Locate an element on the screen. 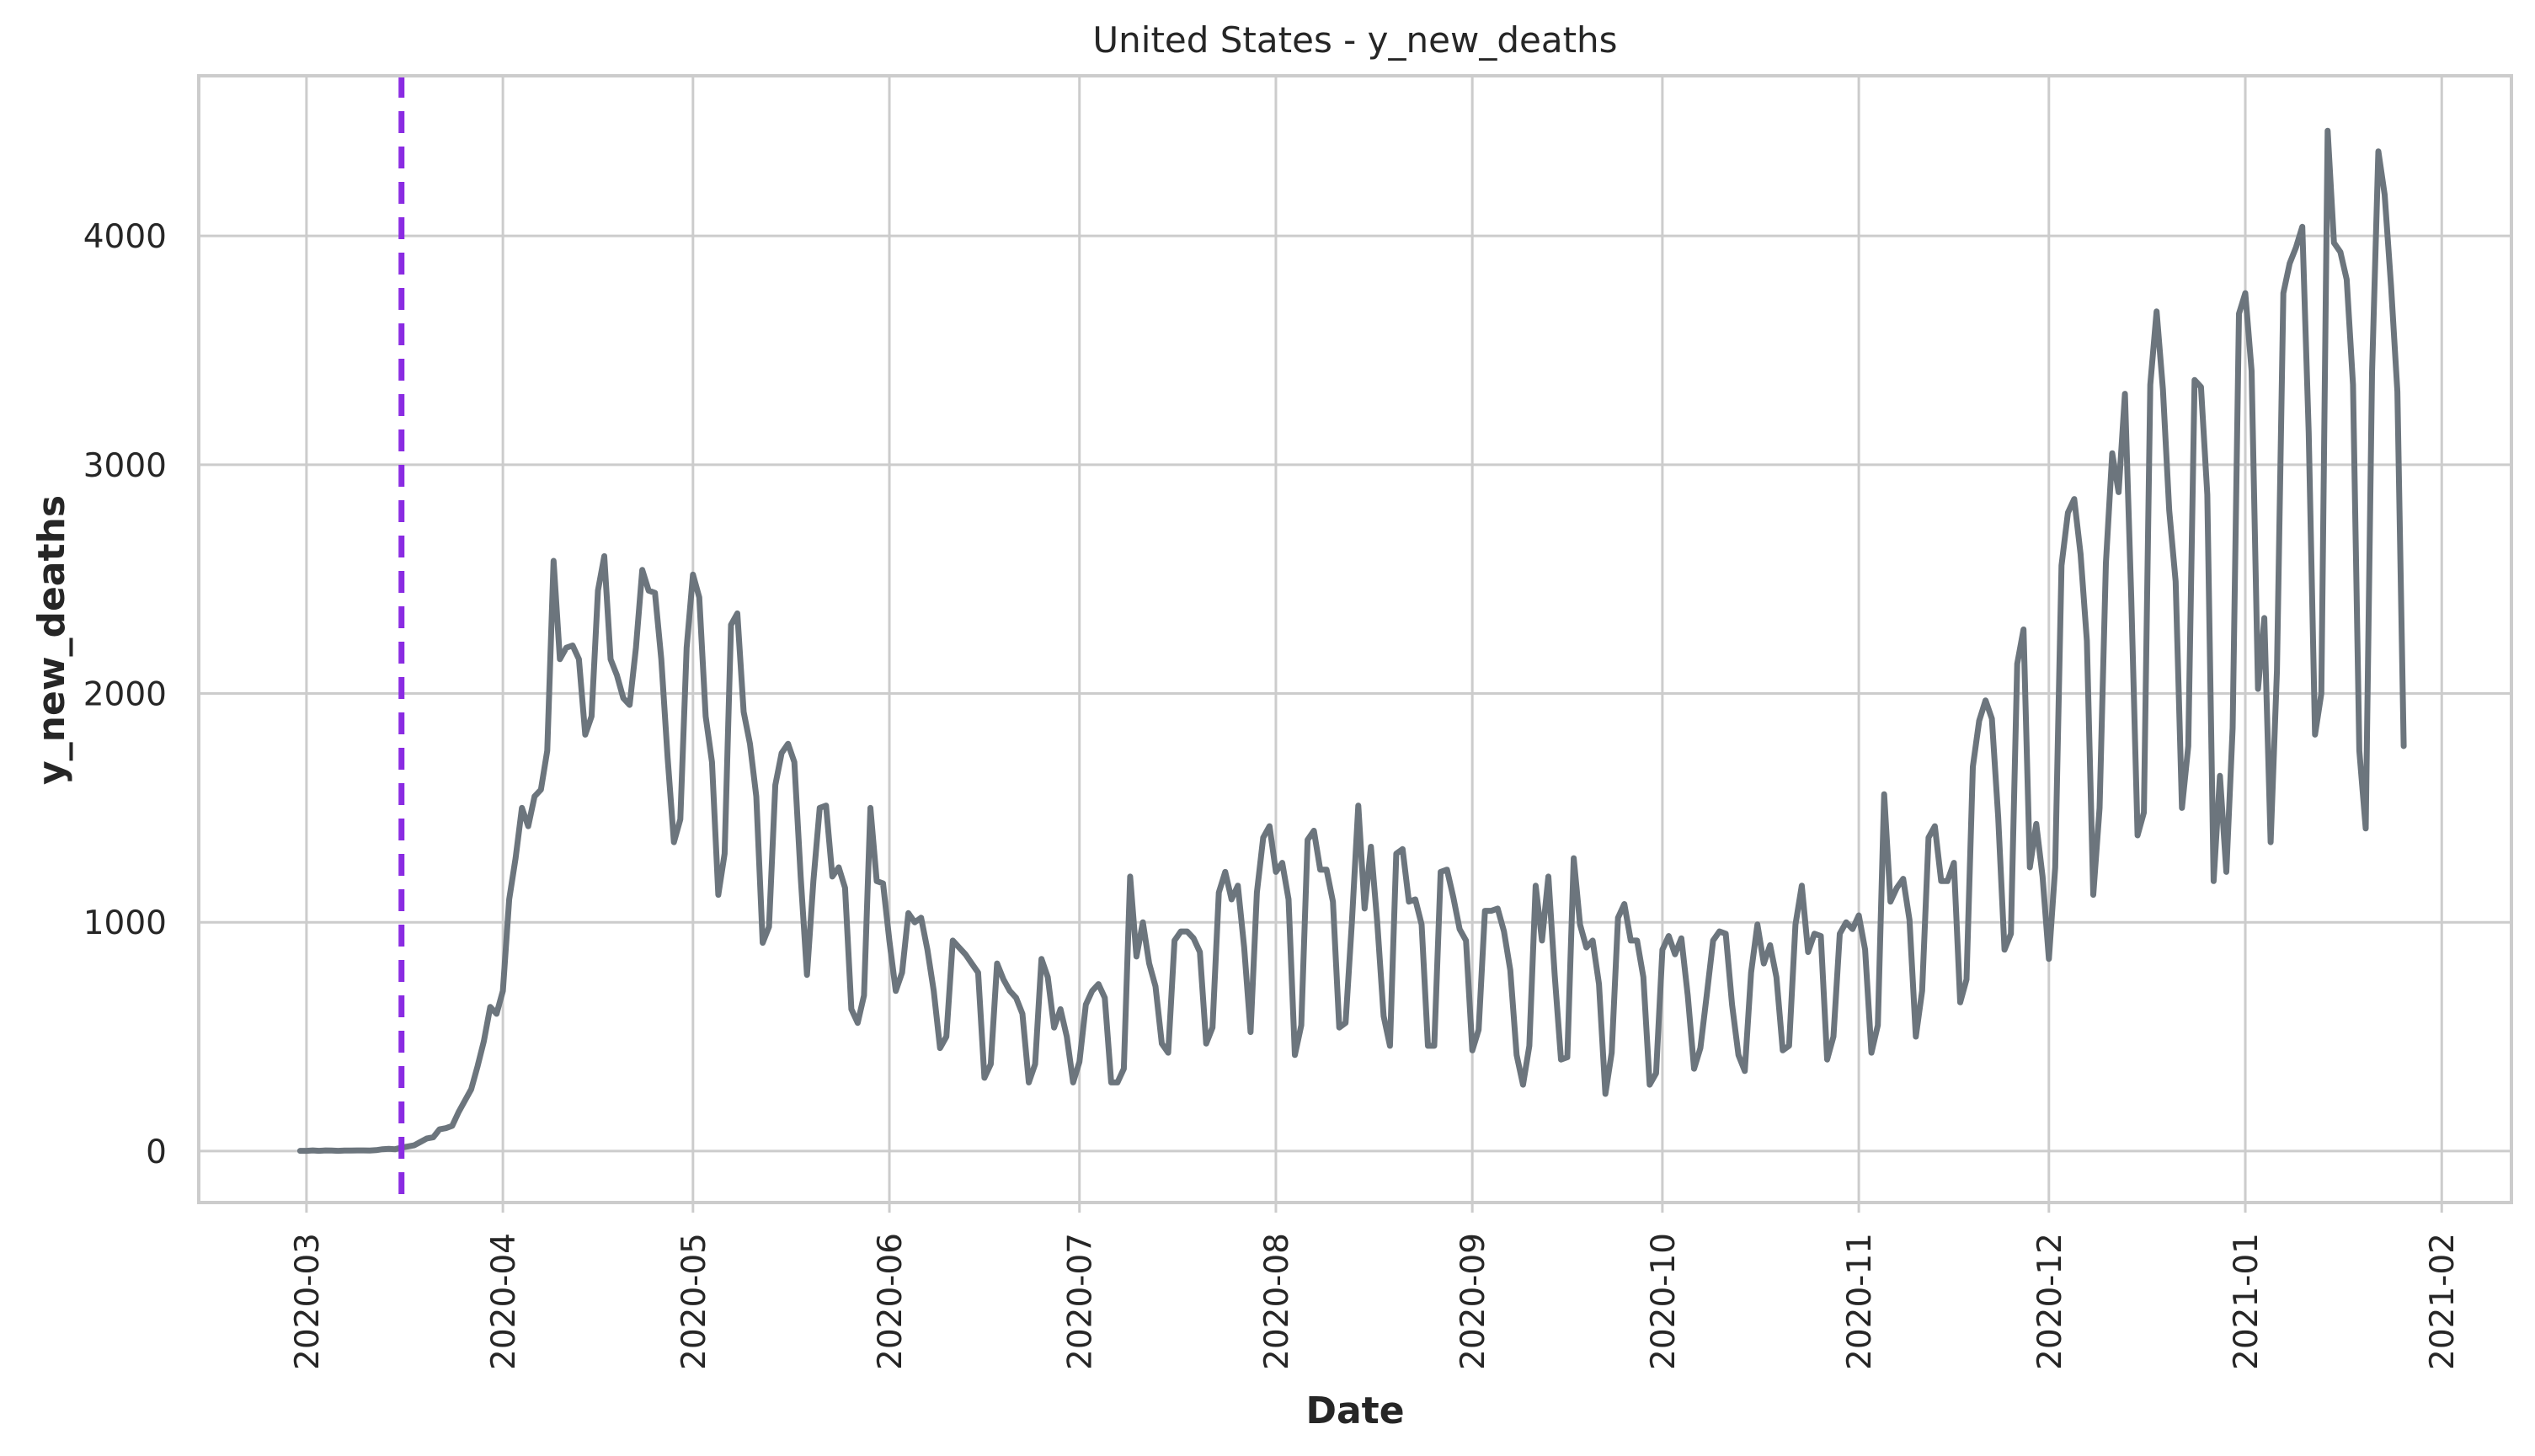 The width and height of the screenshot is (2535, 1456). x-tick-label: 2020-07 is located at coordinates (1081, 1301).